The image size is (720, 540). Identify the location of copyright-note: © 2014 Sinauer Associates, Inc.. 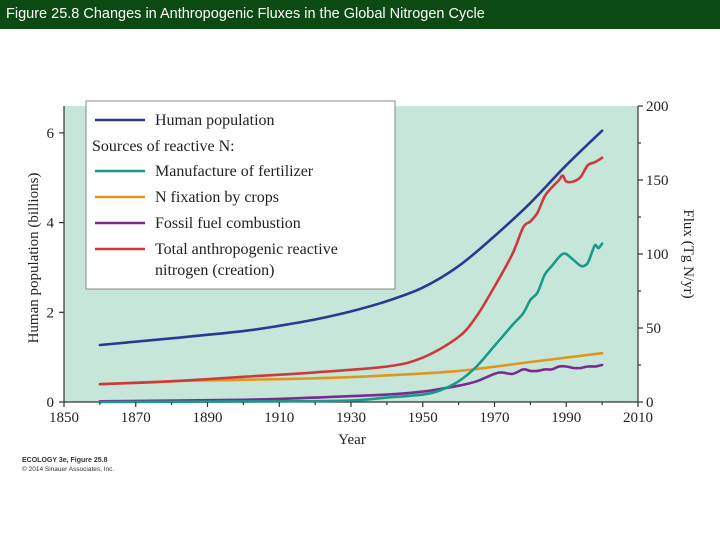
(68, 469).